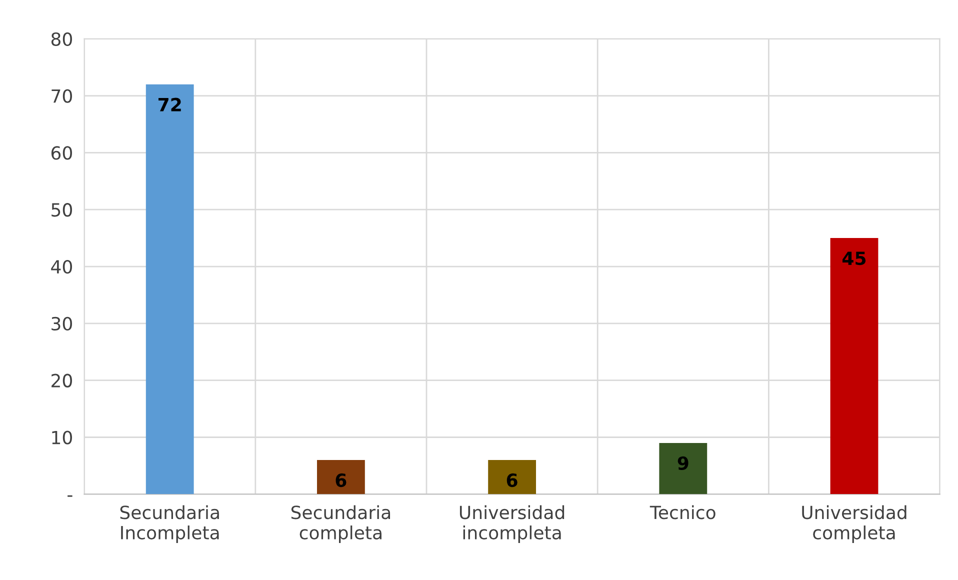 Image resolution: width=958 pixels, height=580 pixels. Describe the element at coordinates (340, 524) in the screenshot. I see `x-tick-label: Secundaria completa` at that location.